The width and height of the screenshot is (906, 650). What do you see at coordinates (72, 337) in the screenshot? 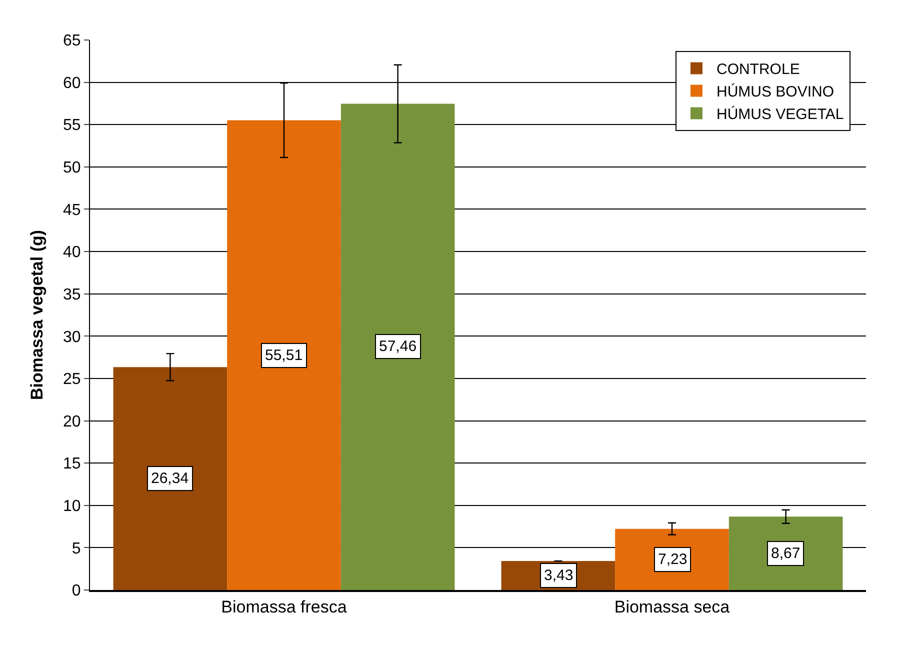
I see `y-tick-label: 30` at bounding box center [72, 337].